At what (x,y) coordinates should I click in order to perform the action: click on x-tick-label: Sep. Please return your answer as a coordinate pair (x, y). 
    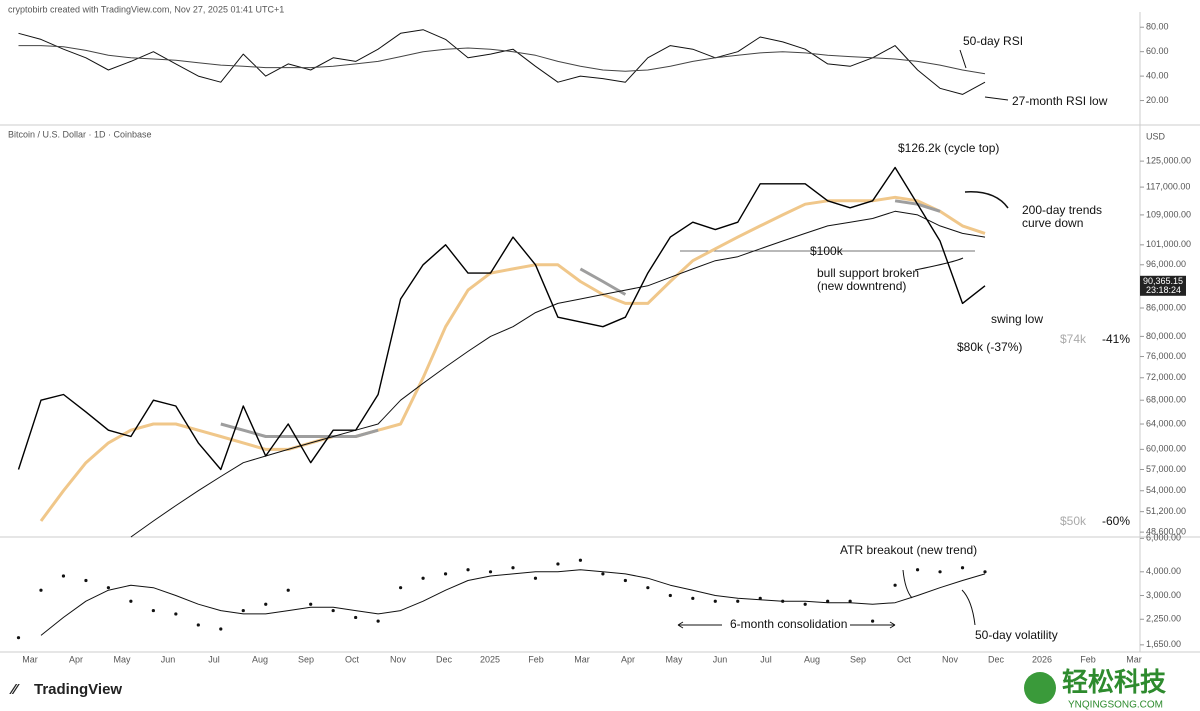
    Looking at the image, I should click on (306, 659).